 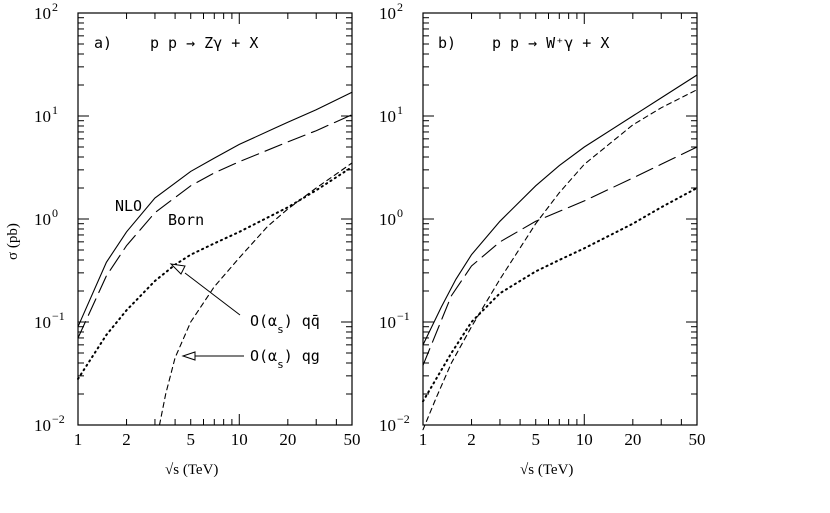 What do you see at coordinates (191, 470) in the screenshot?
I see `panel-a-x-axis-label: √s (TeV)` at bounding box center [191, 470].